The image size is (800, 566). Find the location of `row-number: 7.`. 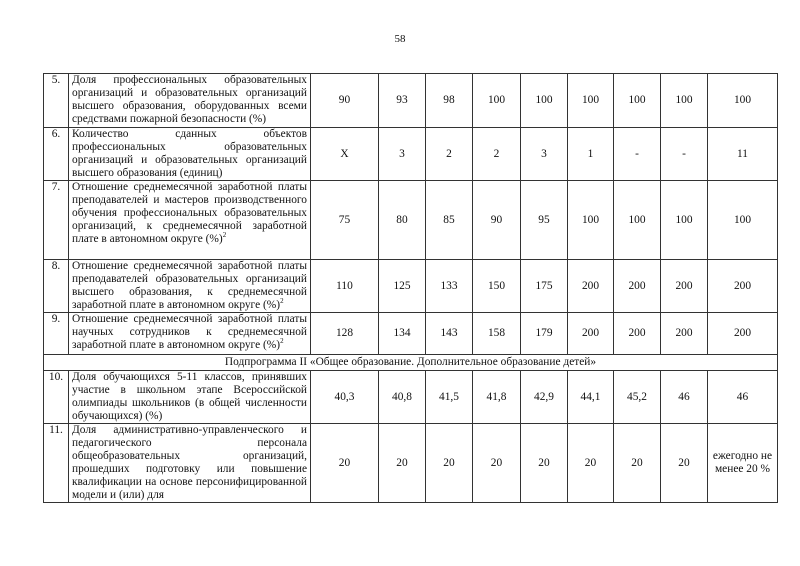

row-number: 7. is located at coordinates (56, 220).